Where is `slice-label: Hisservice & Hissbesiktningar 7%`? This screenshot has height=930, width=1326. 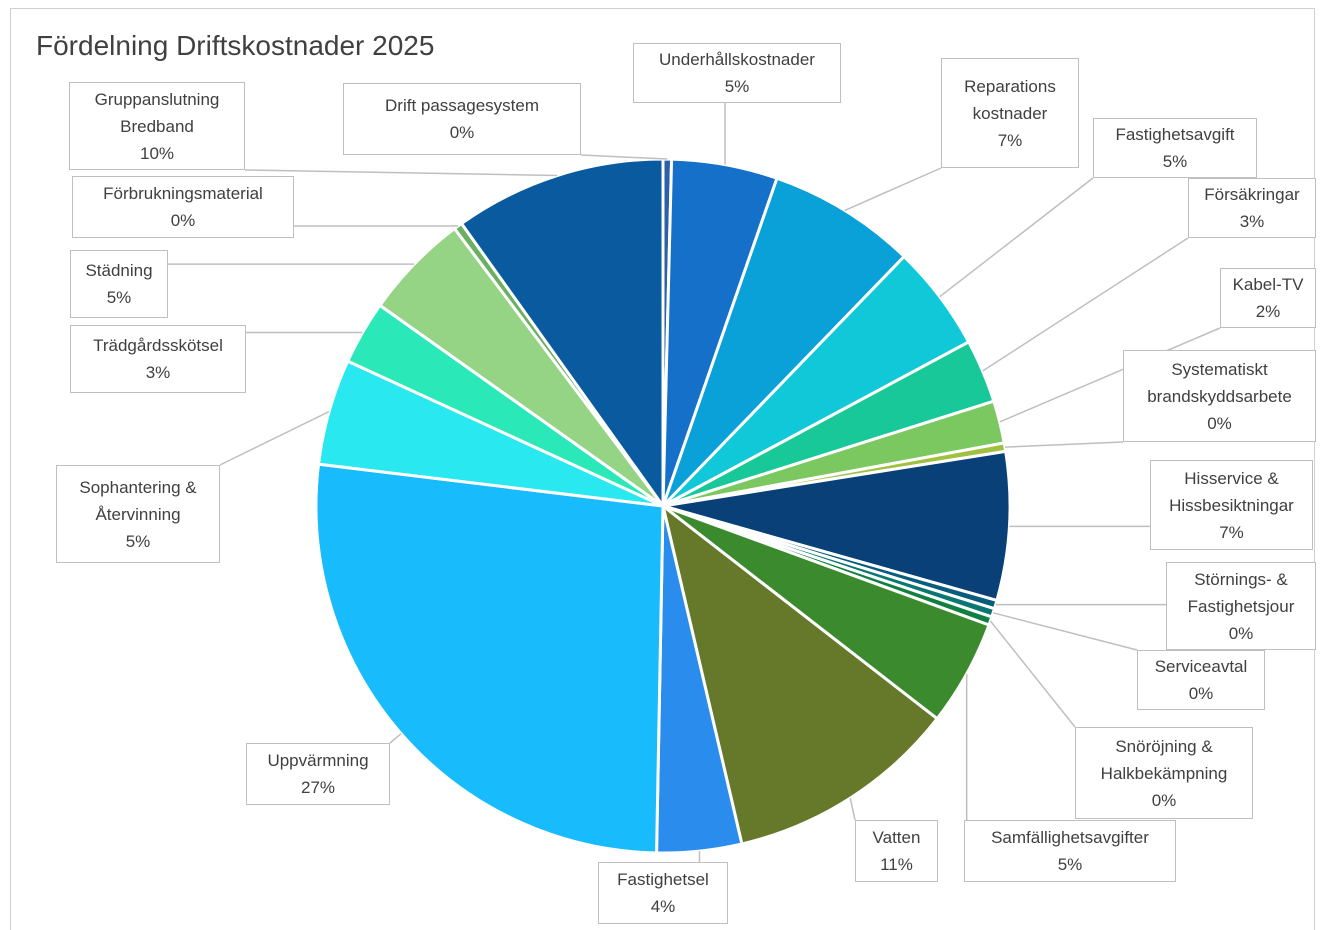
slice-label: Hisservice & Hissbesiktningar 7% is located at coordinates (1231, 505).